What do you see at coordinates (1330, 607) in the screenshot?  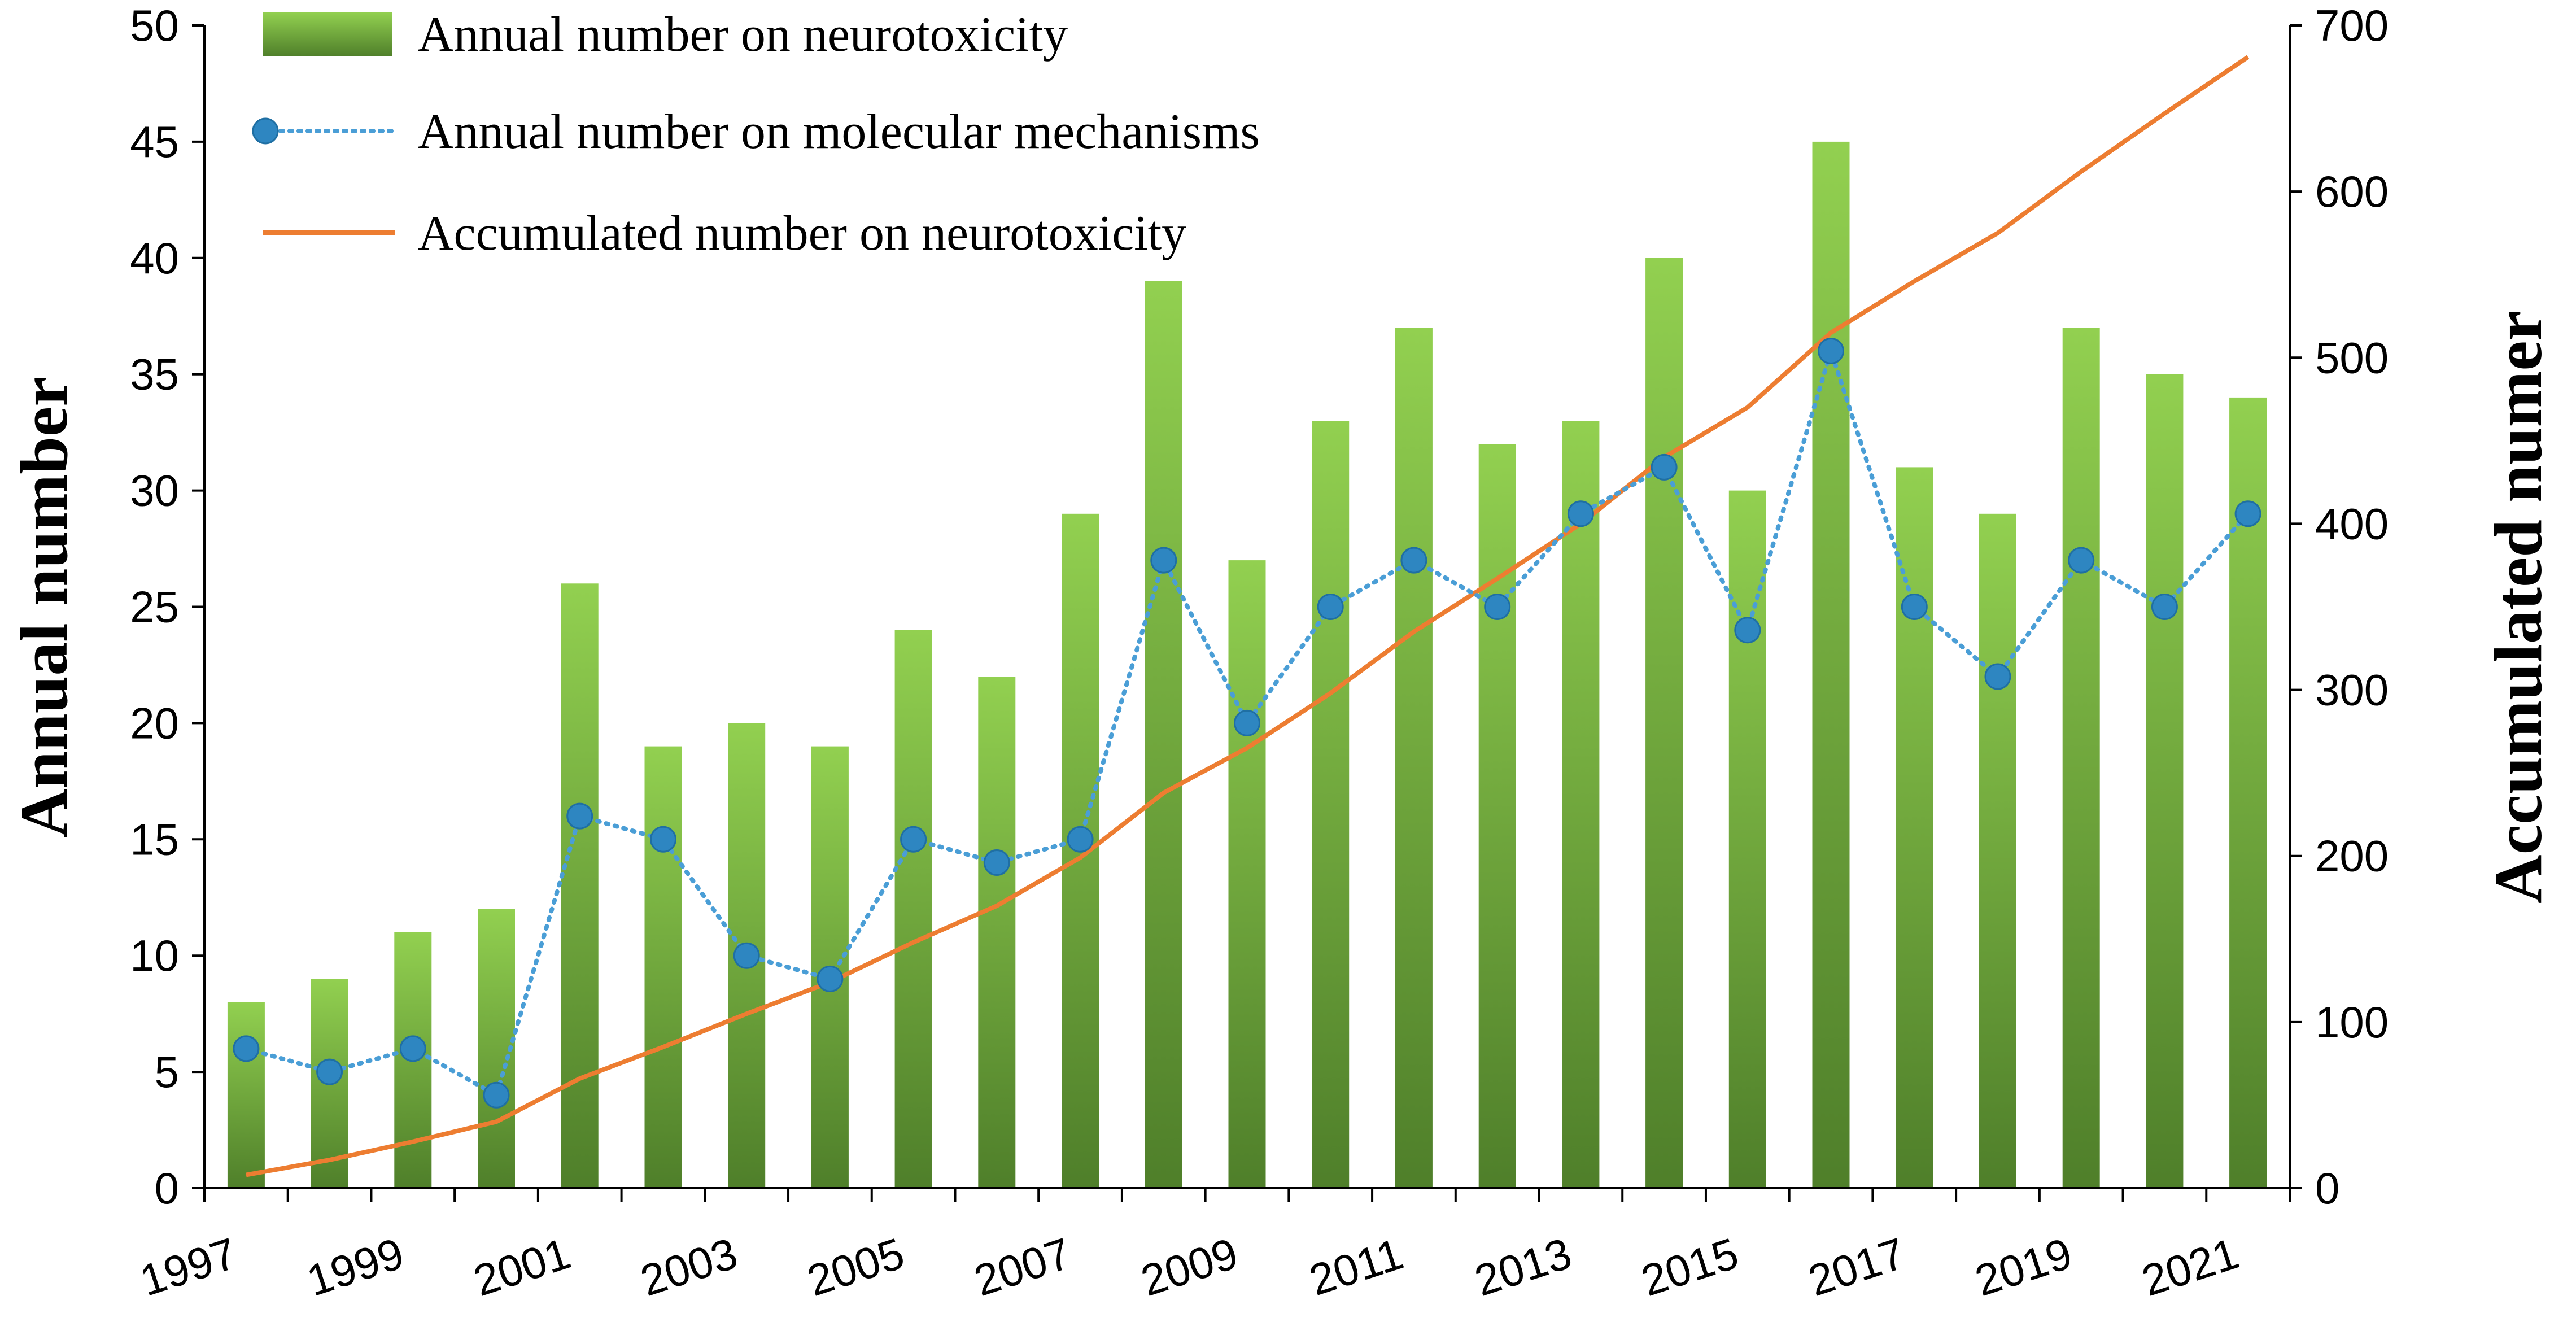 I see `mechanism-point-2010` at bounding box center [1330, 607].